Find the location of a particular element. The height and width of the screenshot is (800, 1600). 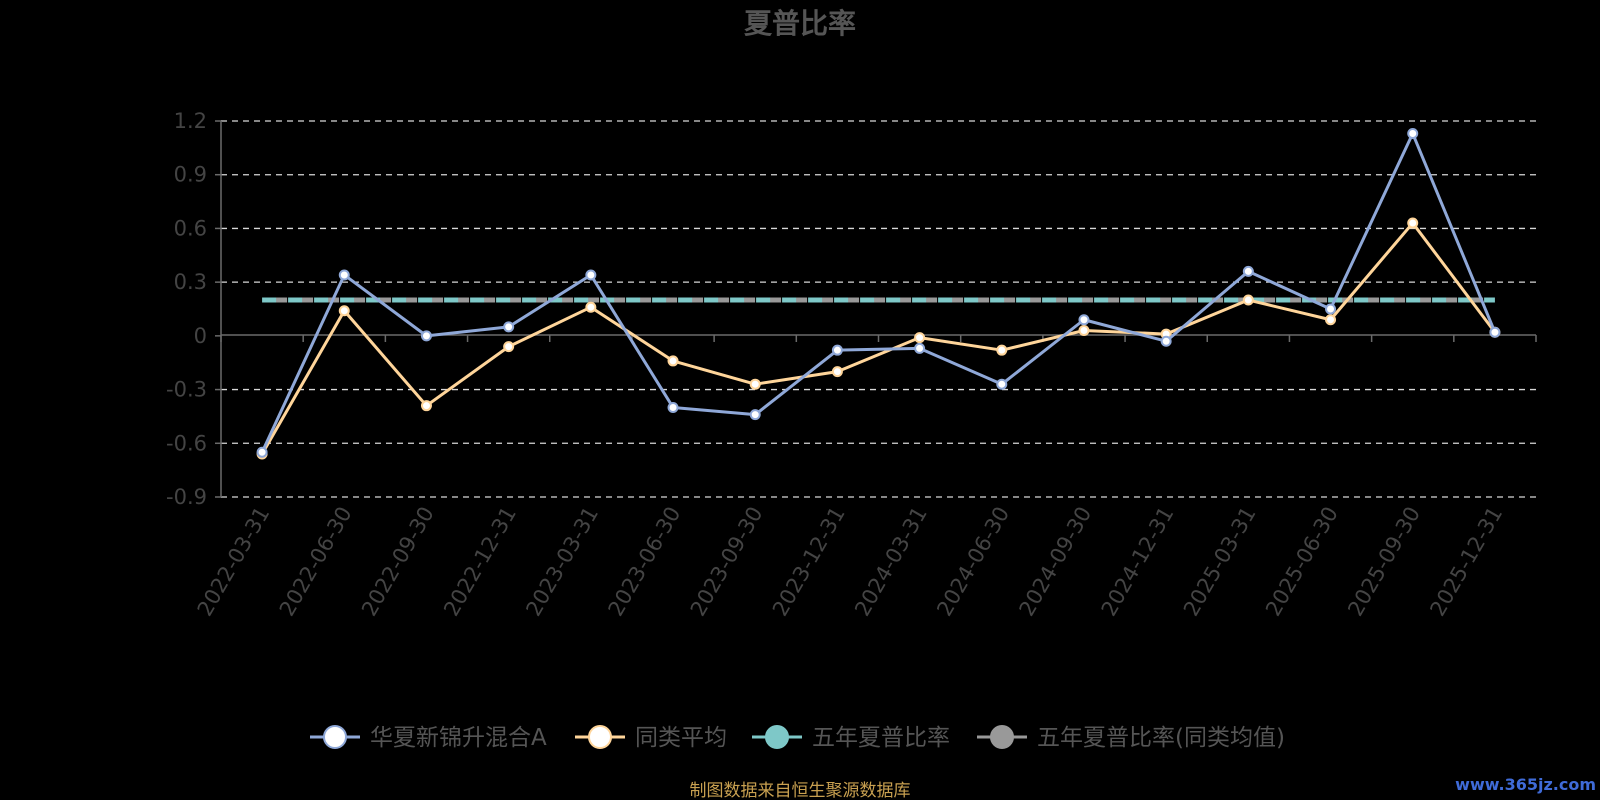

chart-title: 夏普比率 is located at coordinates (800, 23).